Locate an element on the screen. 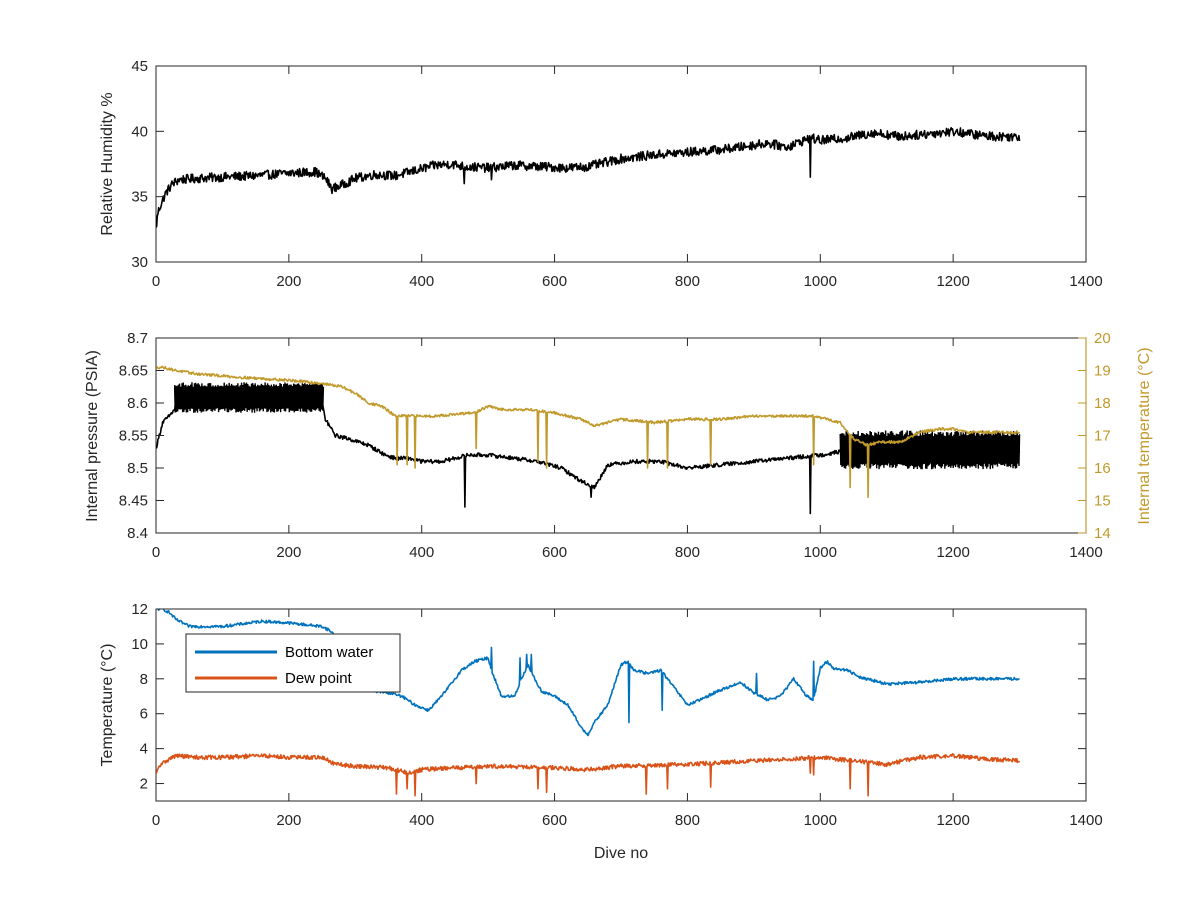  pressure-y2-ticks: 14 15 16 17 18 19 20 is located at coordinates (1094, 436).